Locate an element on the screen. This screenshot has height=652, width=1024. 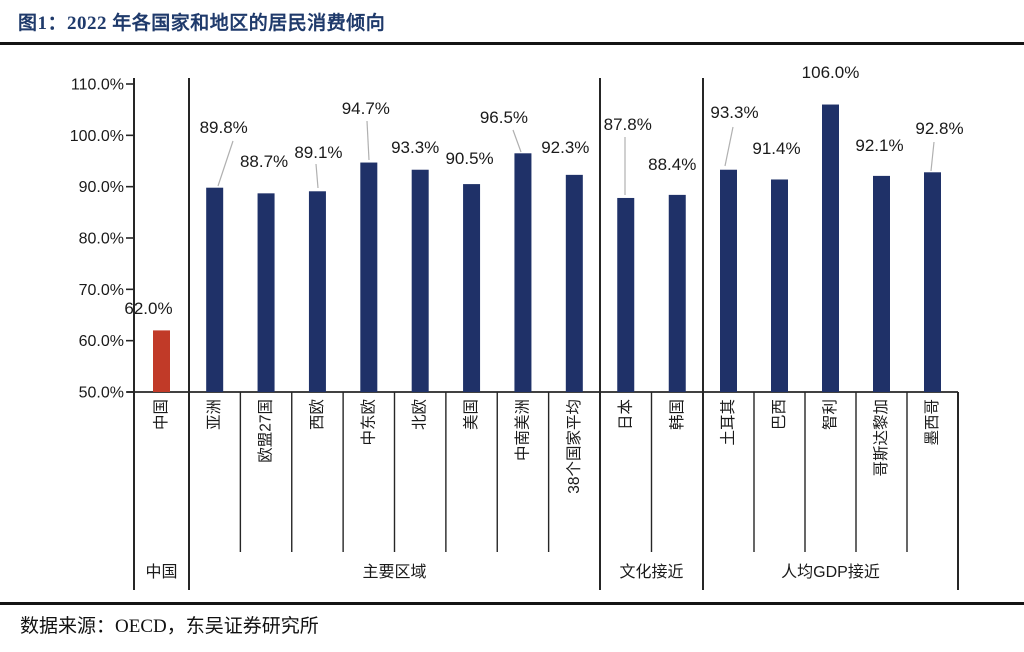
bar-value-label: 92.8% is located at coordinates (939, 128).